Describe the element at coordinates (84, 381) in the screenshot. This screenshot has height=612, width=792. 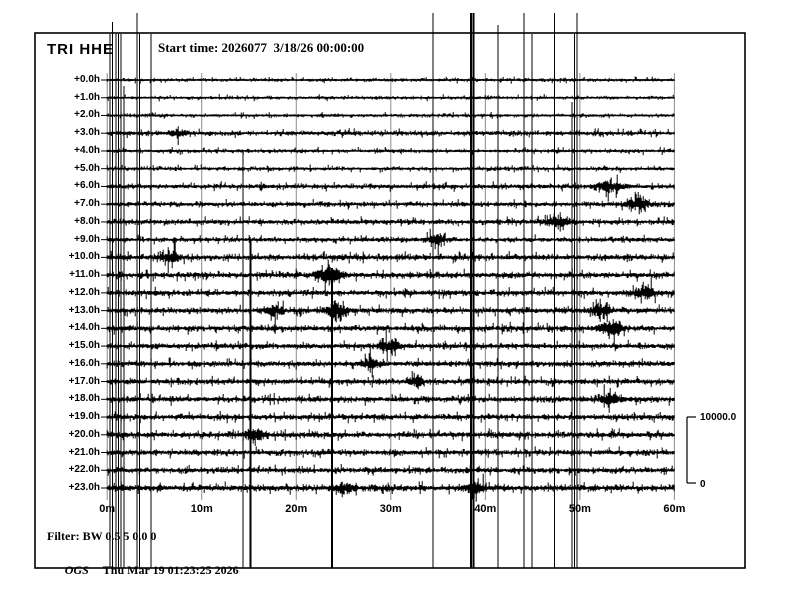
I see `hour-tick-label: +17.0h` at that location.